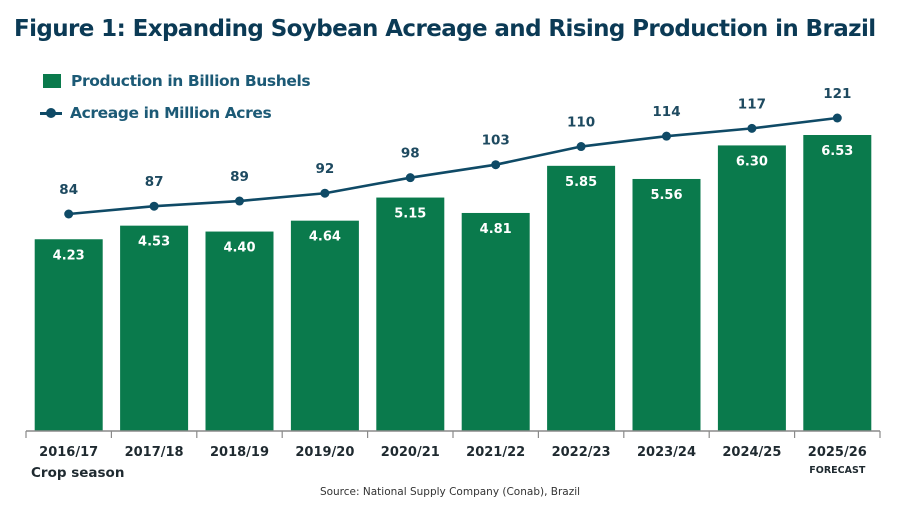  I want to click on acreage-point-2017/18, so click(154, 206).